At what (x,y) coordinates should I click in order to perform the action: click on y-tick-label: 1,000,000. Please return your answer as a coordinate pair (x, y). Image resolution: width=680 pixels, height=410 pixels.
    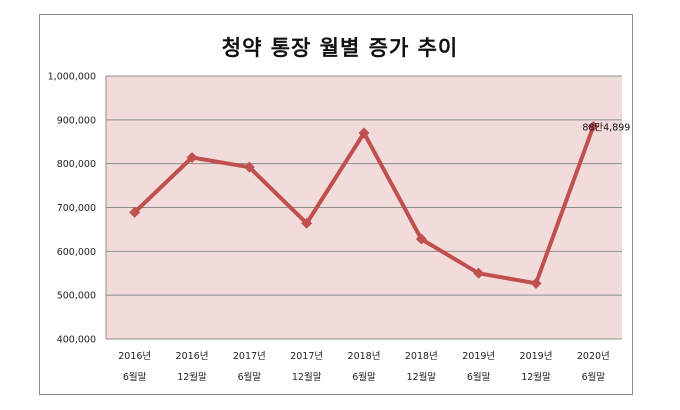
    Looking at the image, I should click on (72, 77).